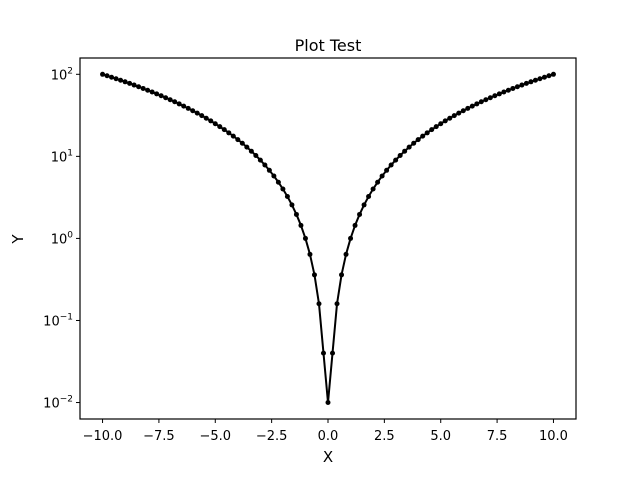  What do you see at coordinates (66, 400) in the screenshot?
I see `y-tick-exponent: −2` at bounding box center [66, 400].